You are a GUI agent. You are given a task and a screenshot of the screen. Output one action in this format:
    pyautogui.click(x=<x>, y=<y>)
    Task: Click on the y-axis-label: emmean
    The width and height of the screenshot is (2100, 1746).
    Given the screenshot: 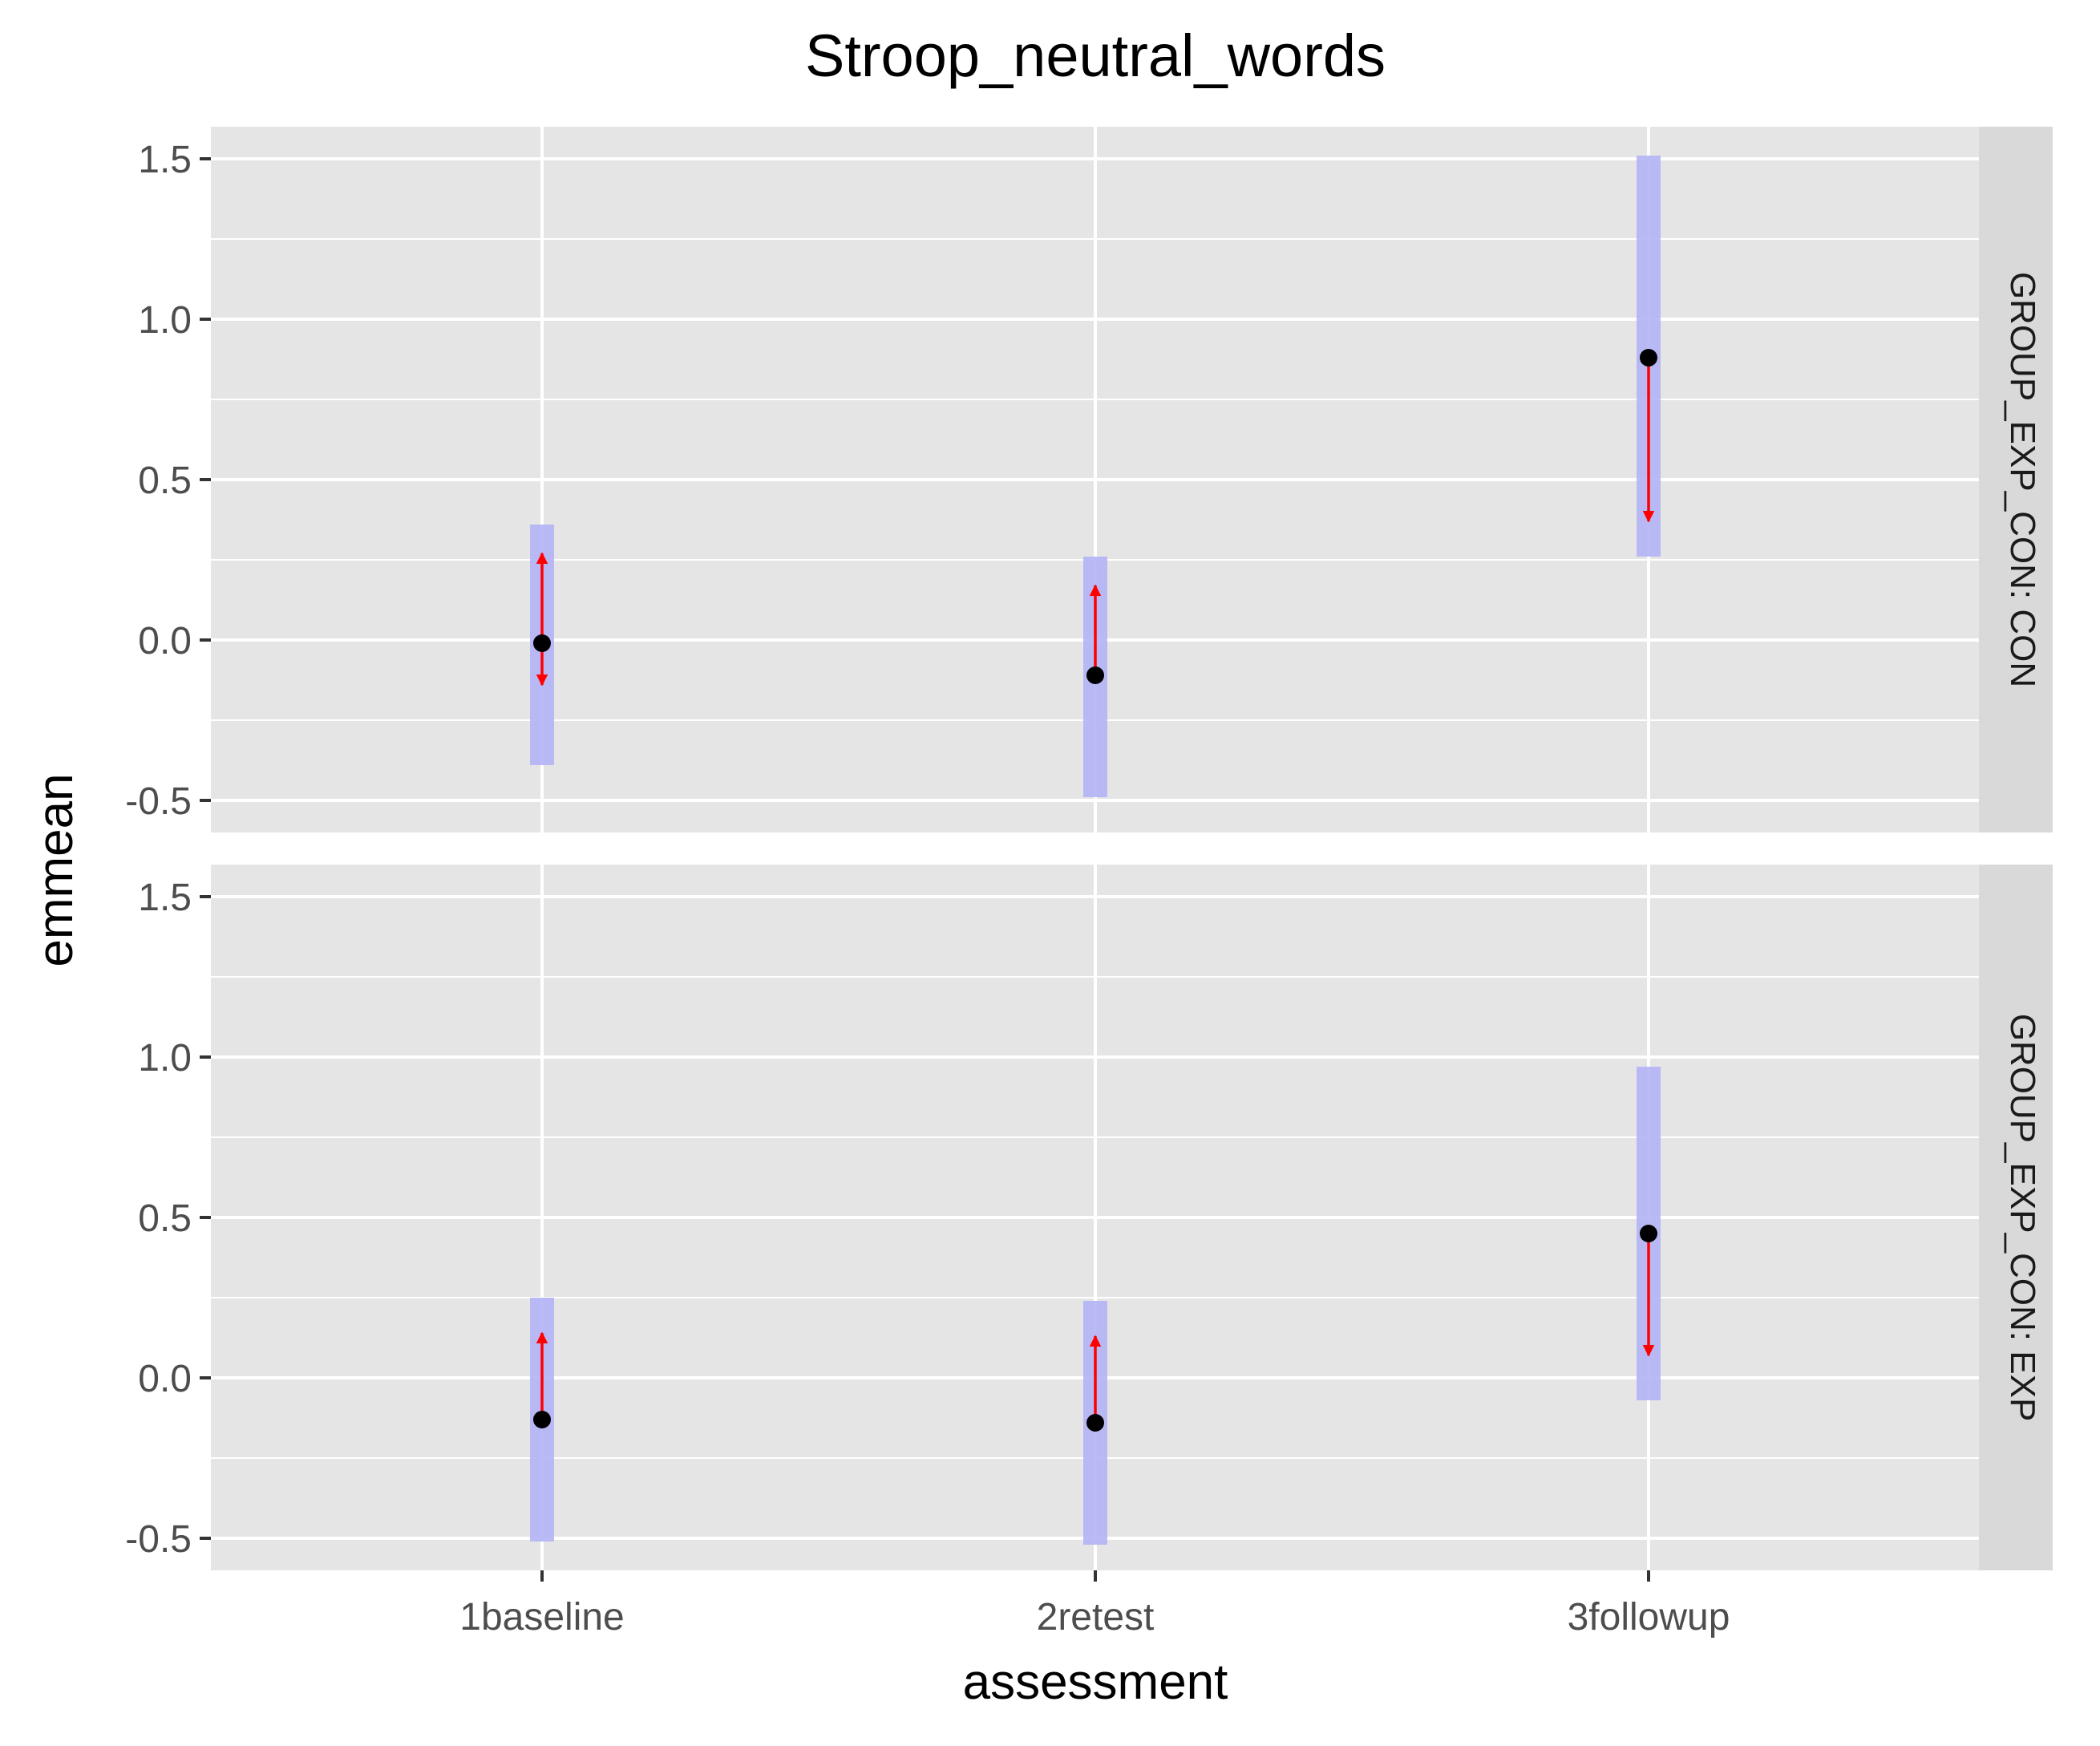 What is the action you would take?
    pyautogui.click(x=55, y=869)
    